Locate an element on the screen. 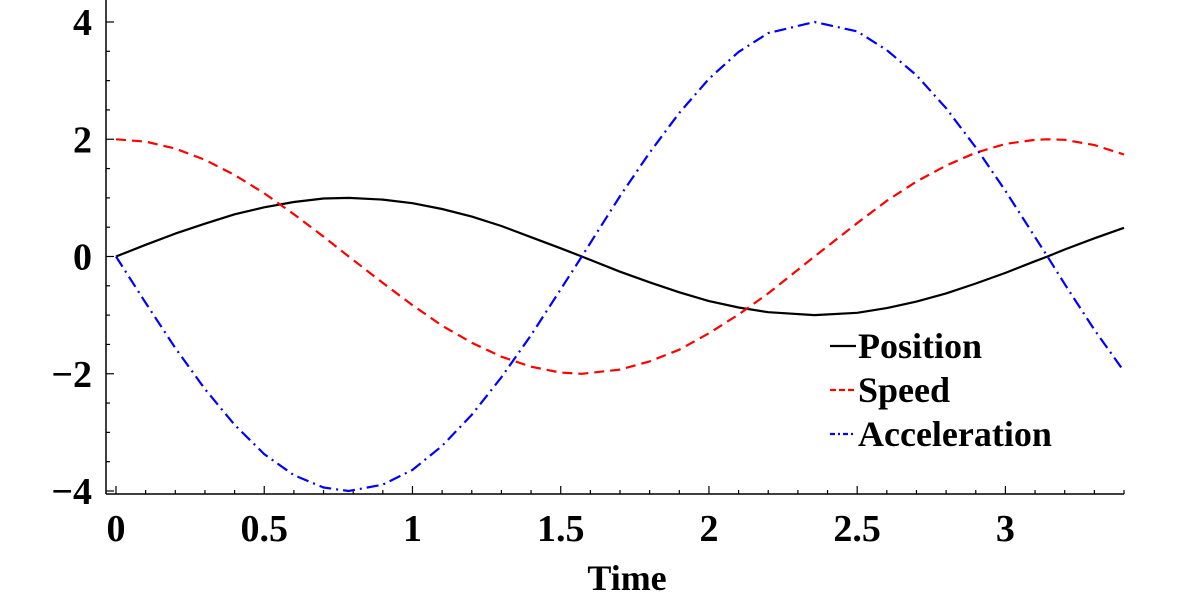  x-axis-title: Time is located at coordinates (626, 578).